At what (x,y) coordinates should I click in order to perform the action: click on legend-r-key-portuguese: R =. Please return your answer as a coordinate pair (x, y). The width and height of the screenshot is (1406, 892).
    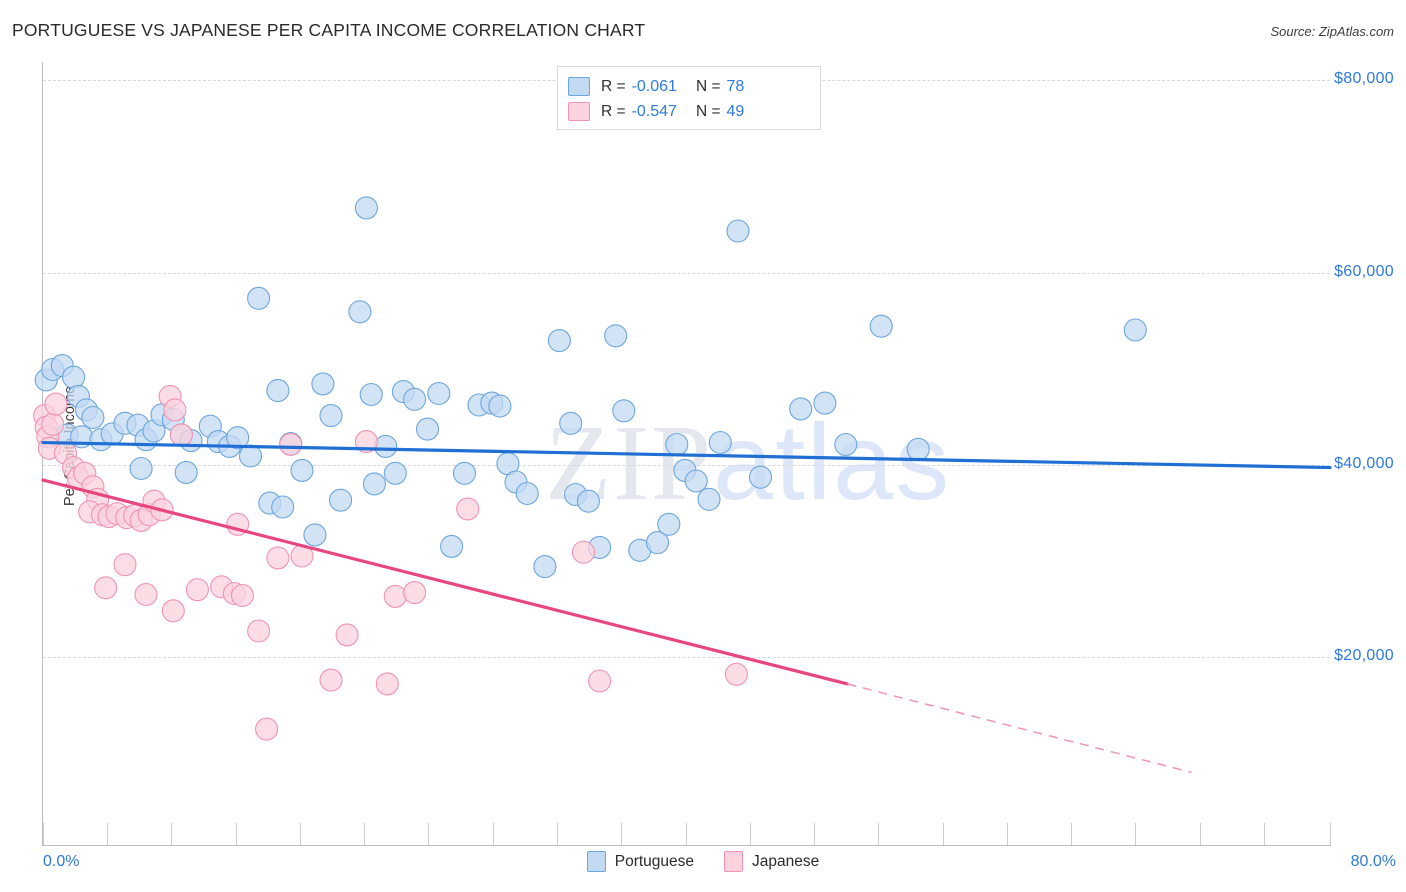
    Looking at the image, I should click on (613, 86).